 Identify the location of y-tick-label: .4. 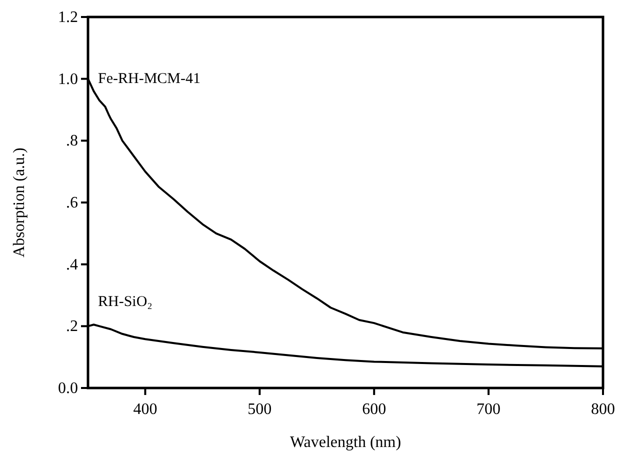
(72, 265).